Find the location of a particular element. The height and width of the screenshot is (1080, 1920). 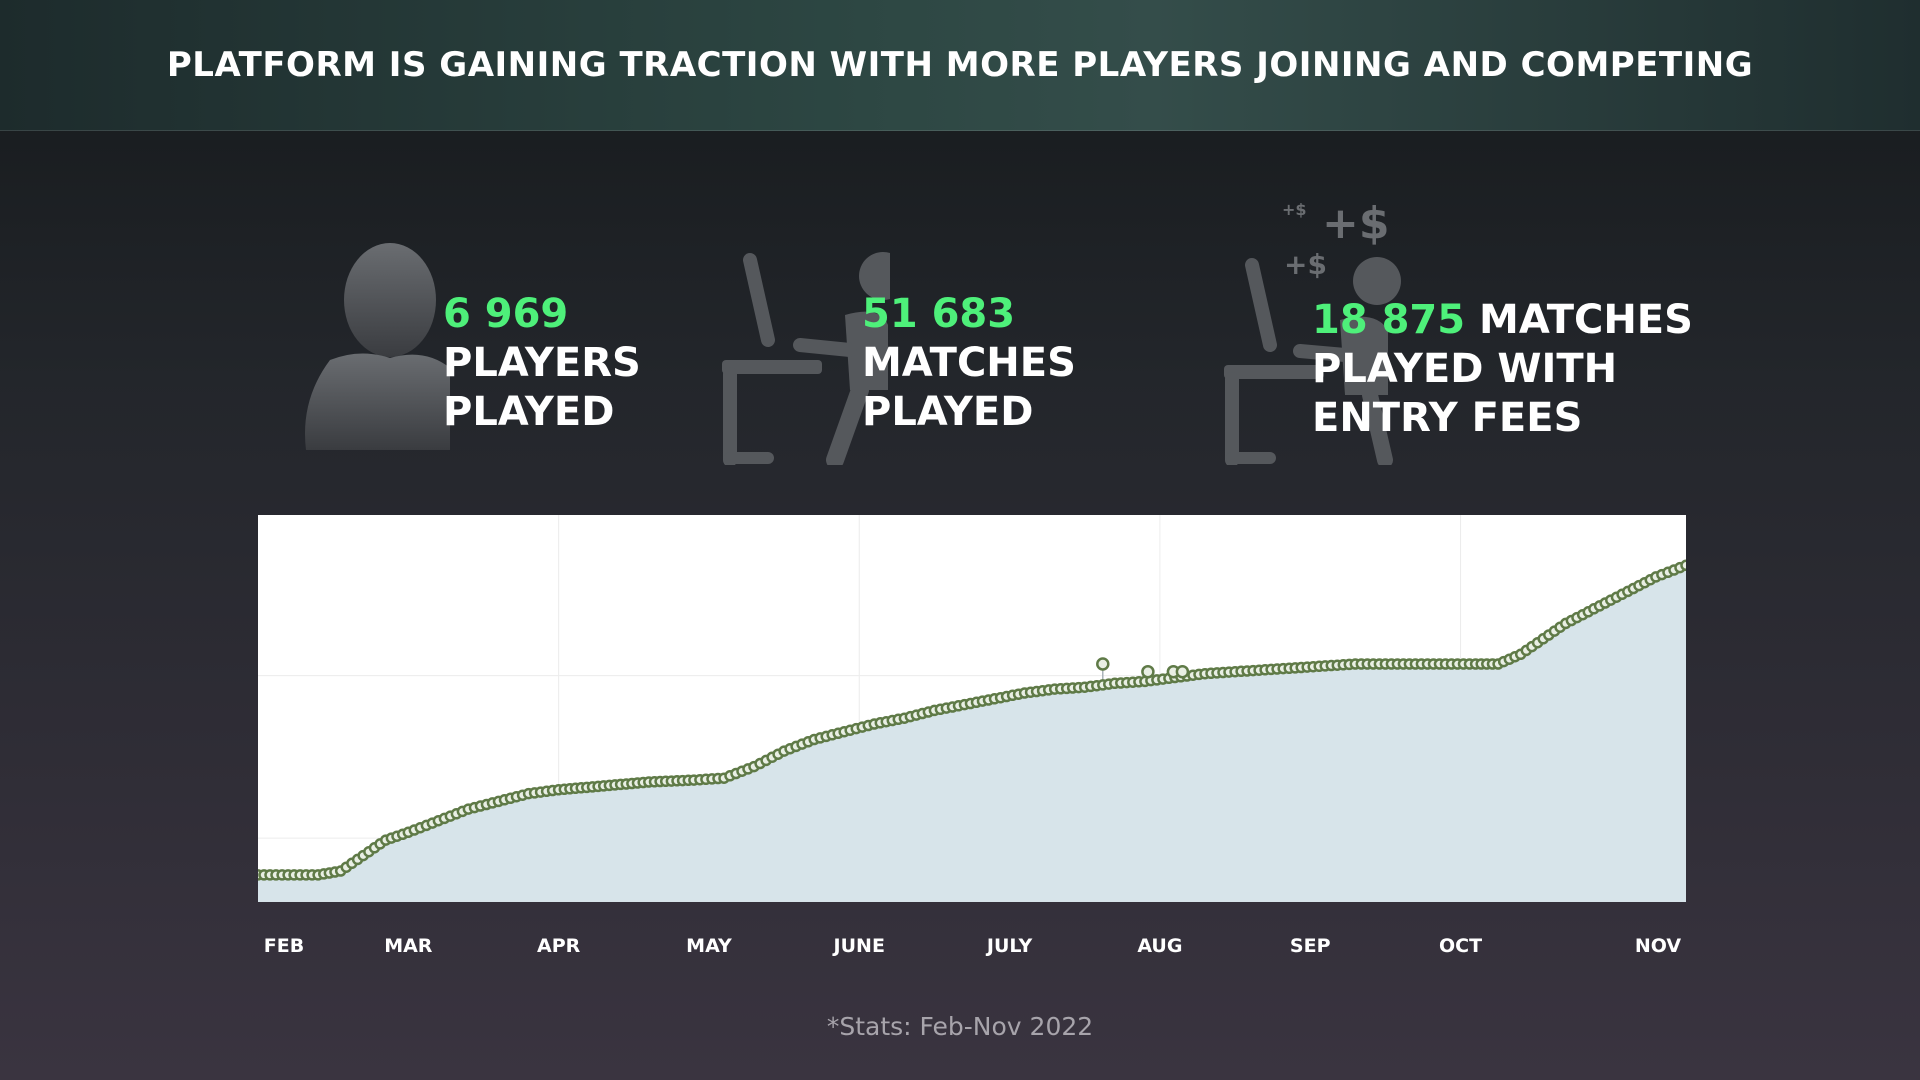

month-axis: FEB MAR APR MAY JUNE JULY AUG SEP OCT NOV is located at coordinates (960, 950).